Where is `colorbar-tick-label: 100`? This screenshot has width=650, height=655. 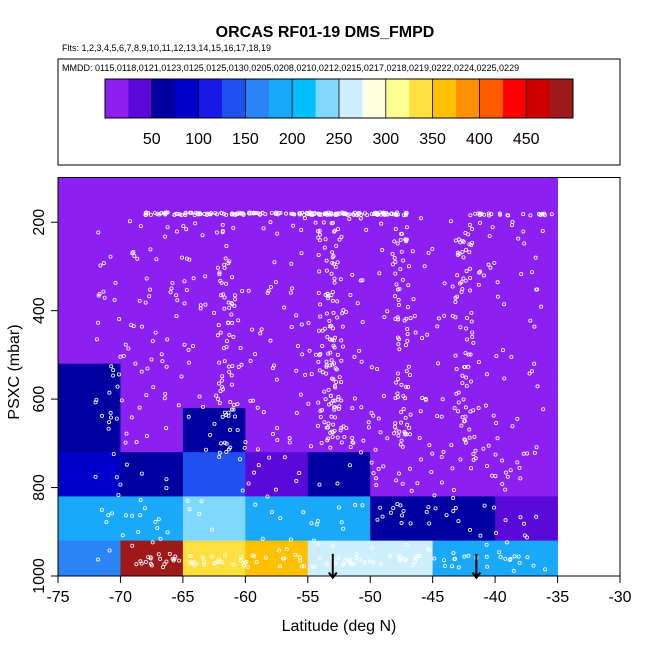 colorbar-tick-label: 100 is located at coordinates (198, 139).